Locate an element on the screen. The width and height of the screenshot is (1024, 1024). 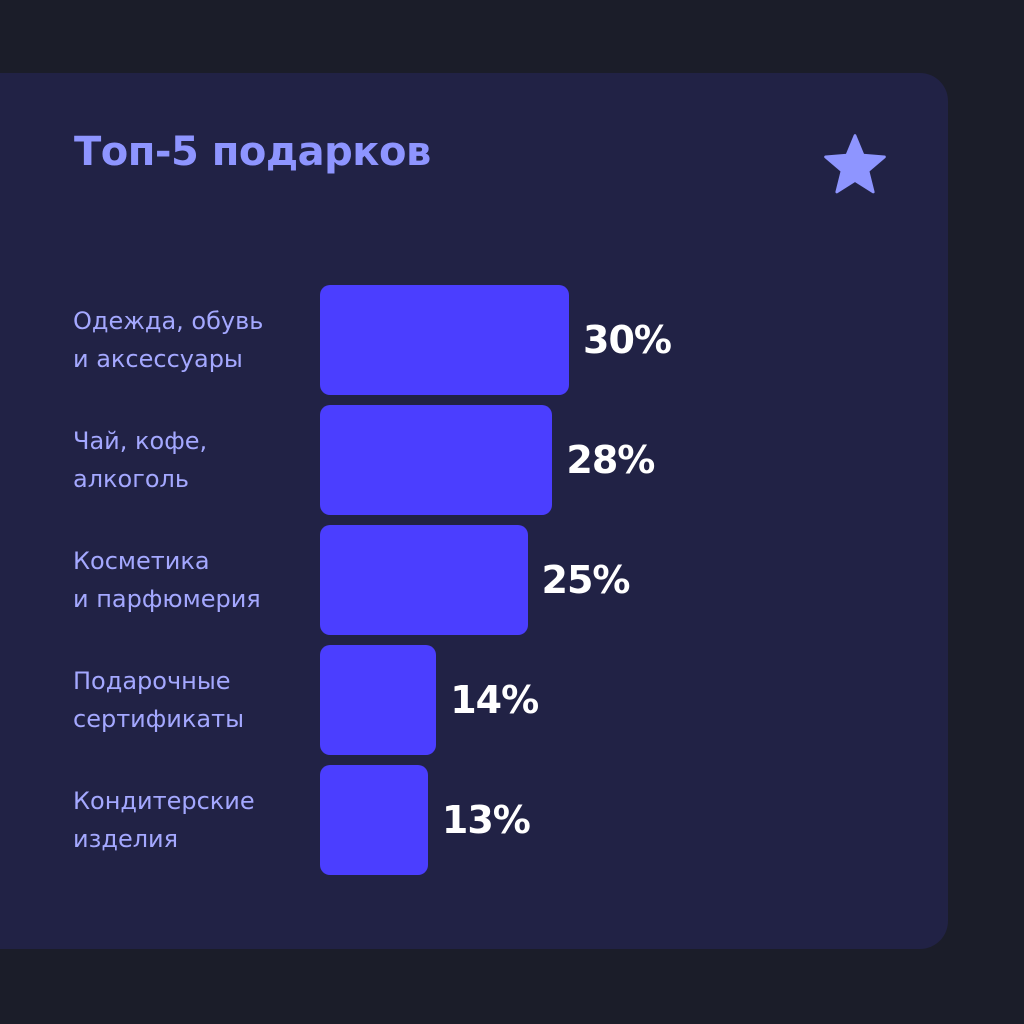
category-label-line: Косметика is located at coordinates (141, 561).